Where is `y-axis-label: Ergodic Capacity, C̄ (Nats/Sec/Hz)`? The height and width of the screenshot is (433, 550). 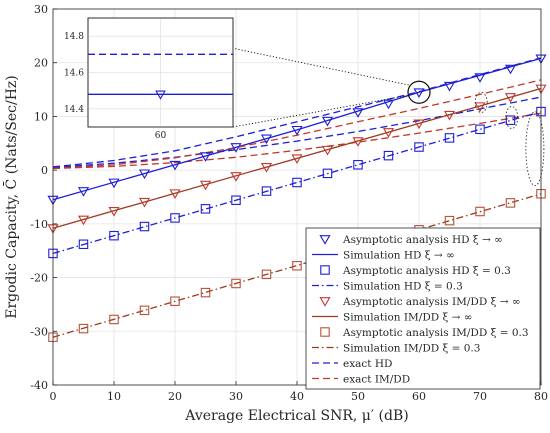
y-axis-label: Ergodic Capacity, C̄ (Nats/Sec/Hz) is located at coordinates (11, 197).